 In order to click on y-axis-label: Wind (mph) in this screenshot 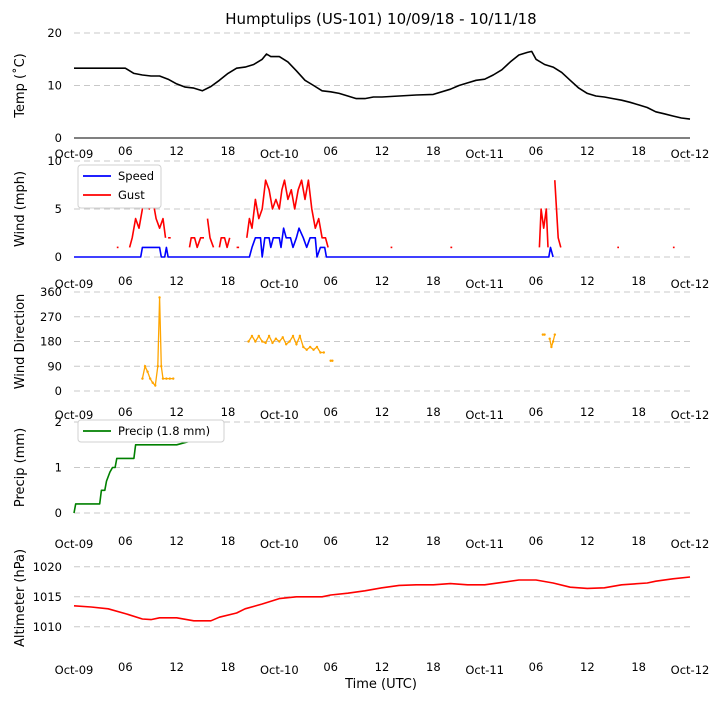, I will do `click(20, 209)`.